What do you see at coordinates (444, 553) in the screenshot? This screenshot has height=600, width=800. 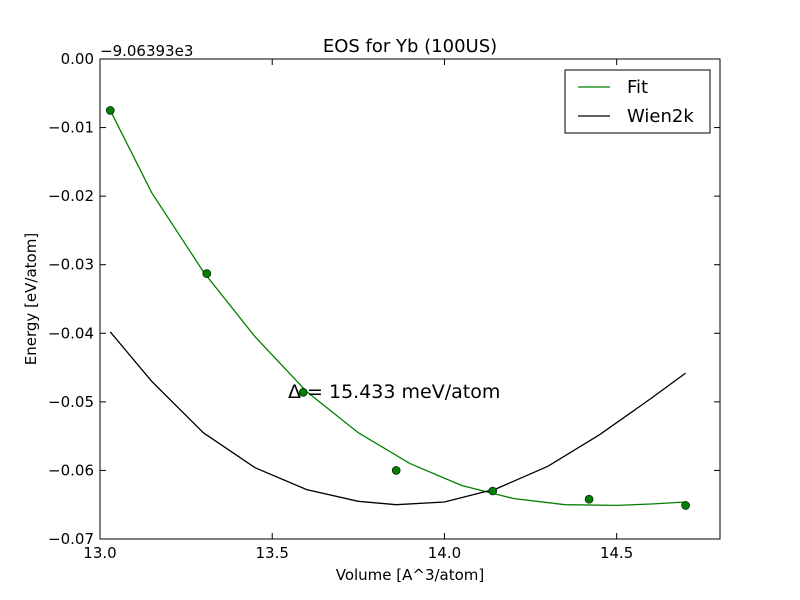 I see `x-tick-label: 14.0` at bounding box center [444, 553].